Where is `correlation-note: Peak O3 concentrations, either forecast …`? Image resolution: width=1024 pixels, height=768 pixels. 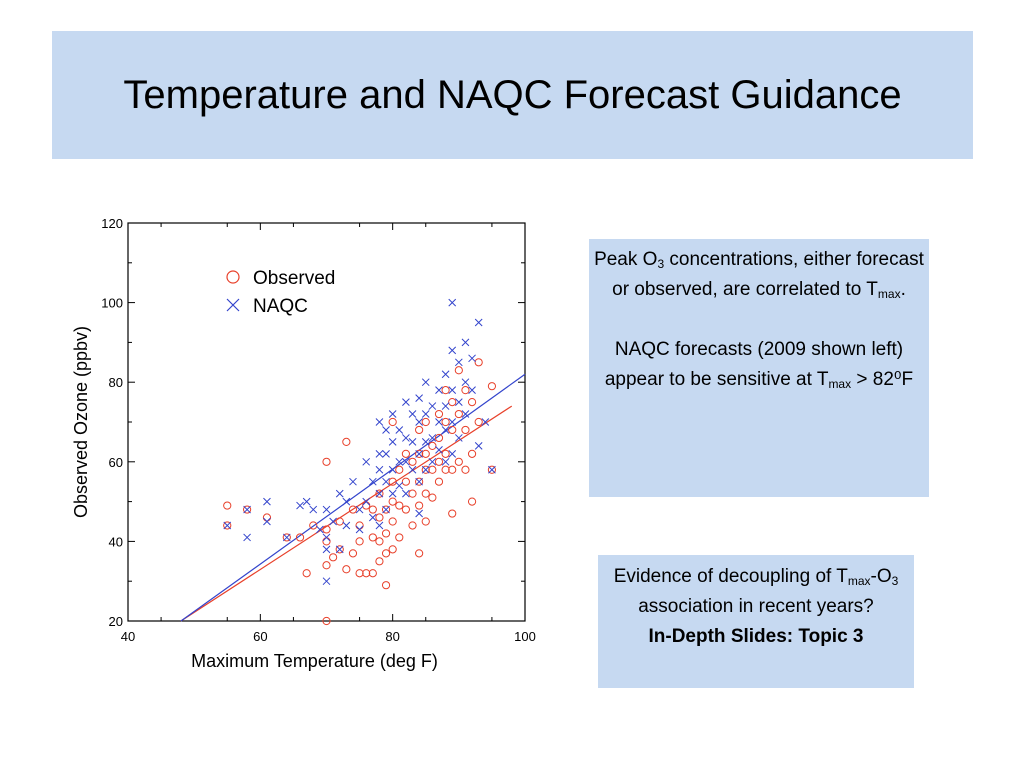
correlation-note: Peak O3 concentrations, either forecast … is located at coordinates (759, 368).